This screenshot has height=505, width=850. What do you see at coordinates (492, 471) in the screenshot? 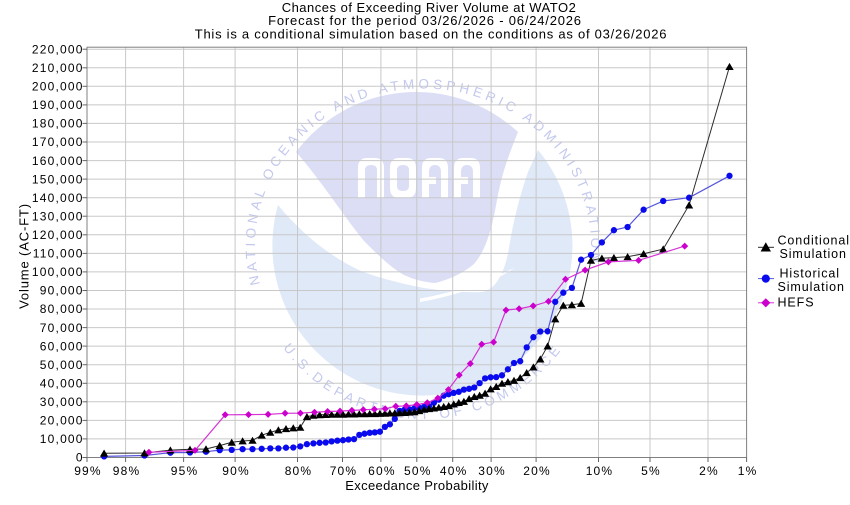
I see `svg-text: 30%` at bounding box center [492, 471].